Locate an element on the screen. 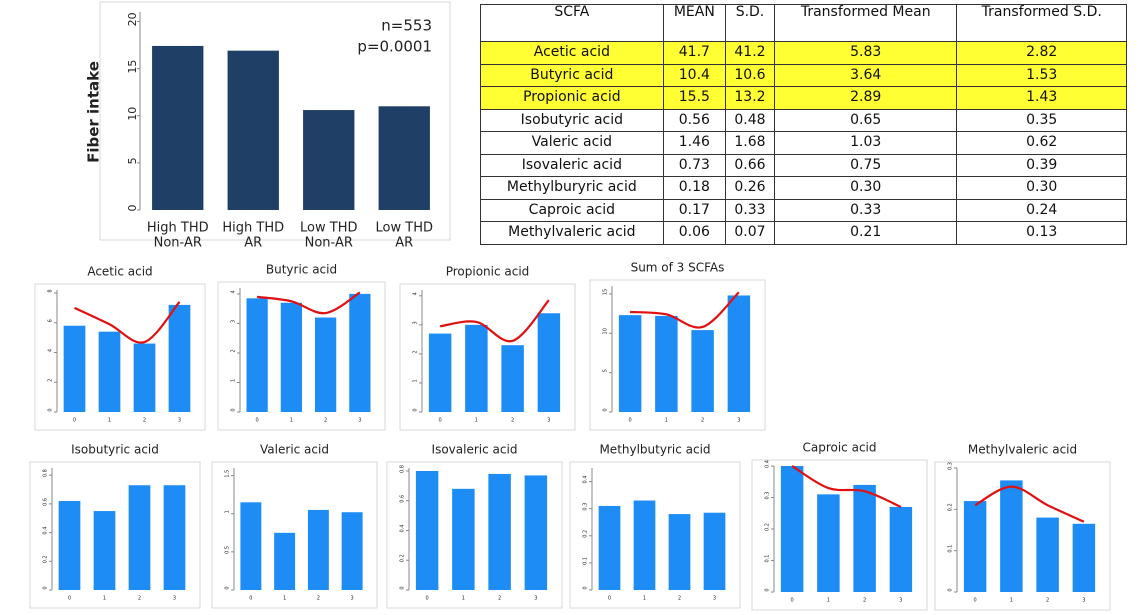  table-cell: Transformed Mean is located at coordinates (865, 23).